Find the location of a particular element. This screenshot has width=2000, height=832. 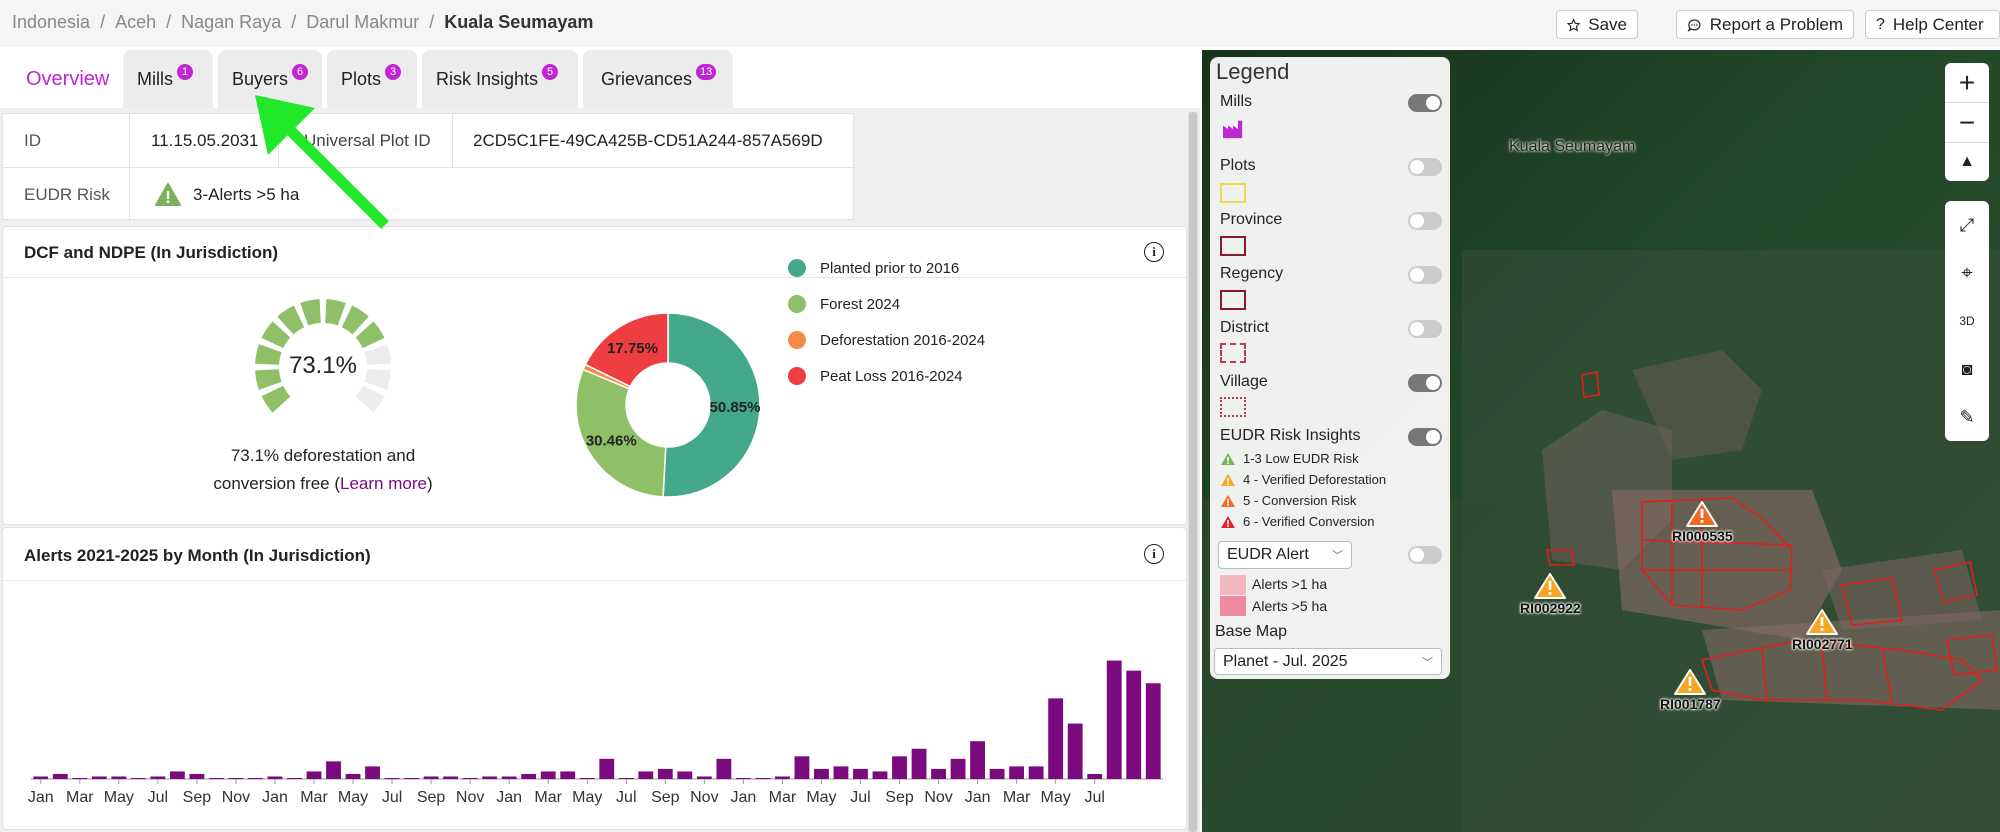

toggle-eudr-risk is located at coordinates (1425, 437).